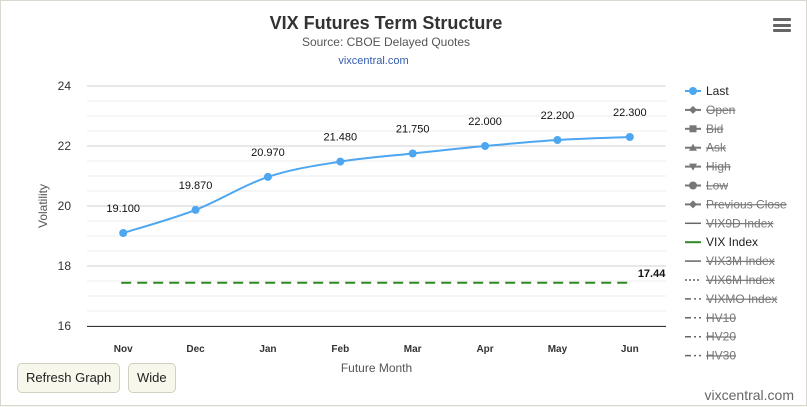  What do you see at coordinates (195, 349) in the screenshot?
I see `x-tick-label: Dec` at bounding box center [195, 349].